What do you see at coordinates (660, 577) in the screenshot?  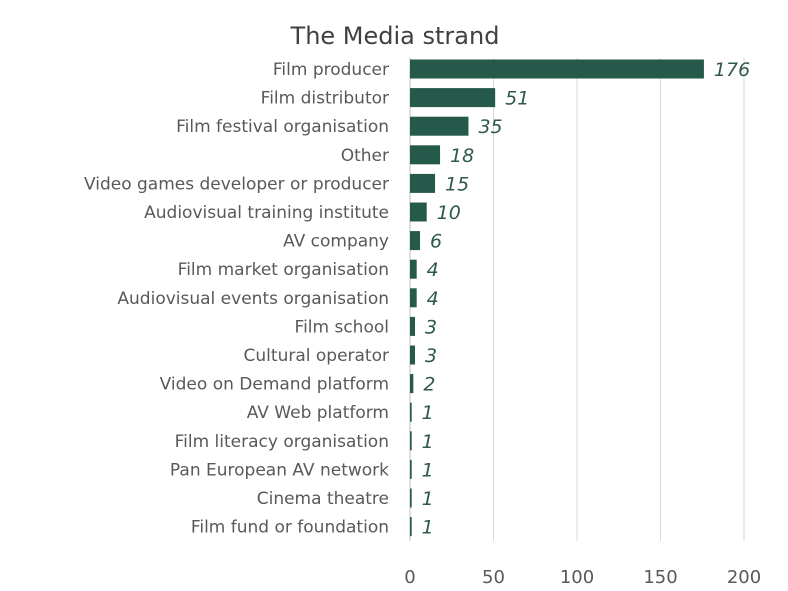 I see `x-tick-label: 150` at bounding box center [660, 577].